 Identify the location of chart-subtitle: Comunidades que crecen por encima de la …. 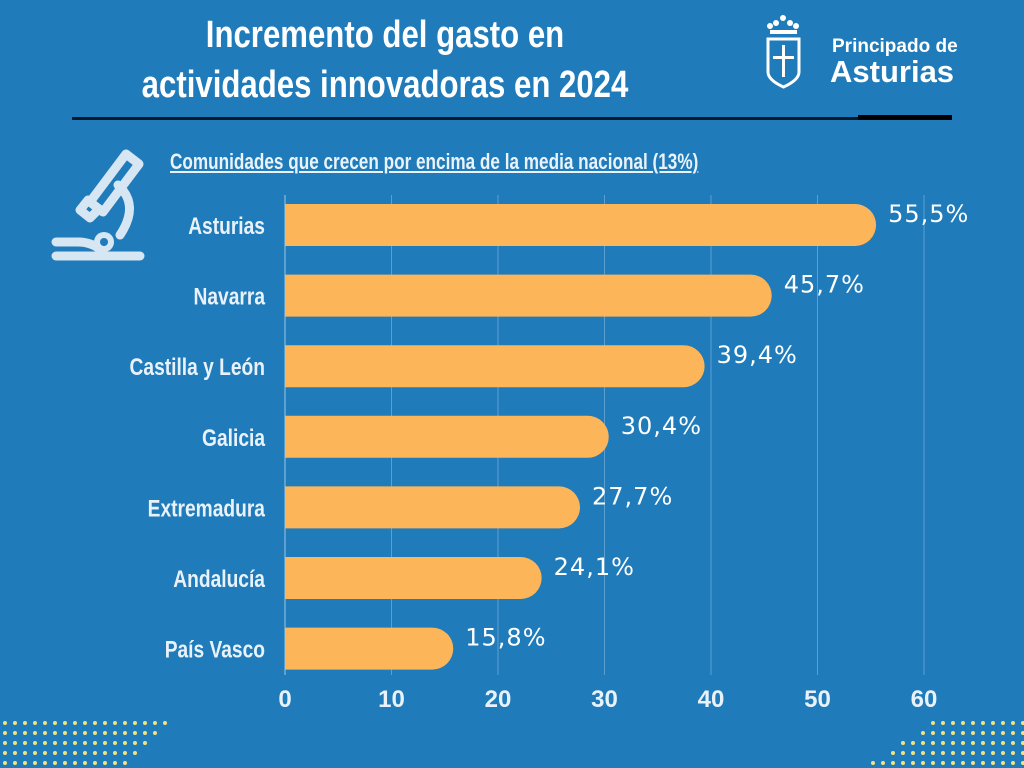
(434, 161).